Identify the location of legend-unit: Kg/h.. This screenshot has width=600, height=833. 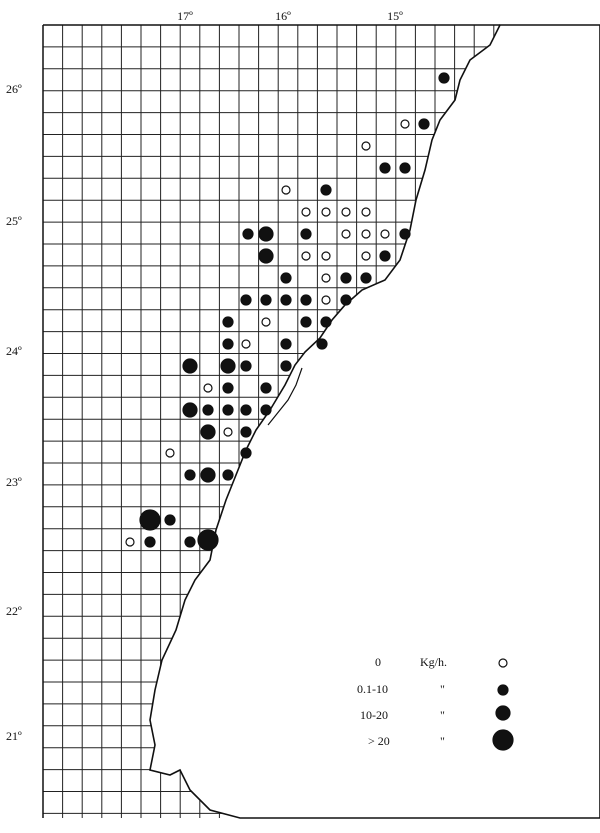
(433, 662).